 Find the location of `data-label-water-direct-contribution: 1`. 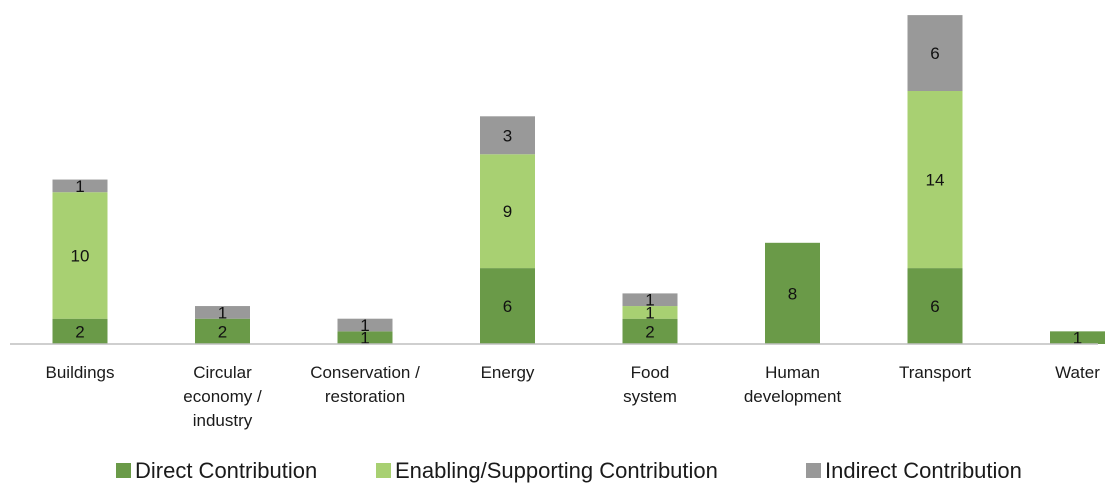

data-label-water-direct-contribution: 1 is located at coordinates (1077, 338).